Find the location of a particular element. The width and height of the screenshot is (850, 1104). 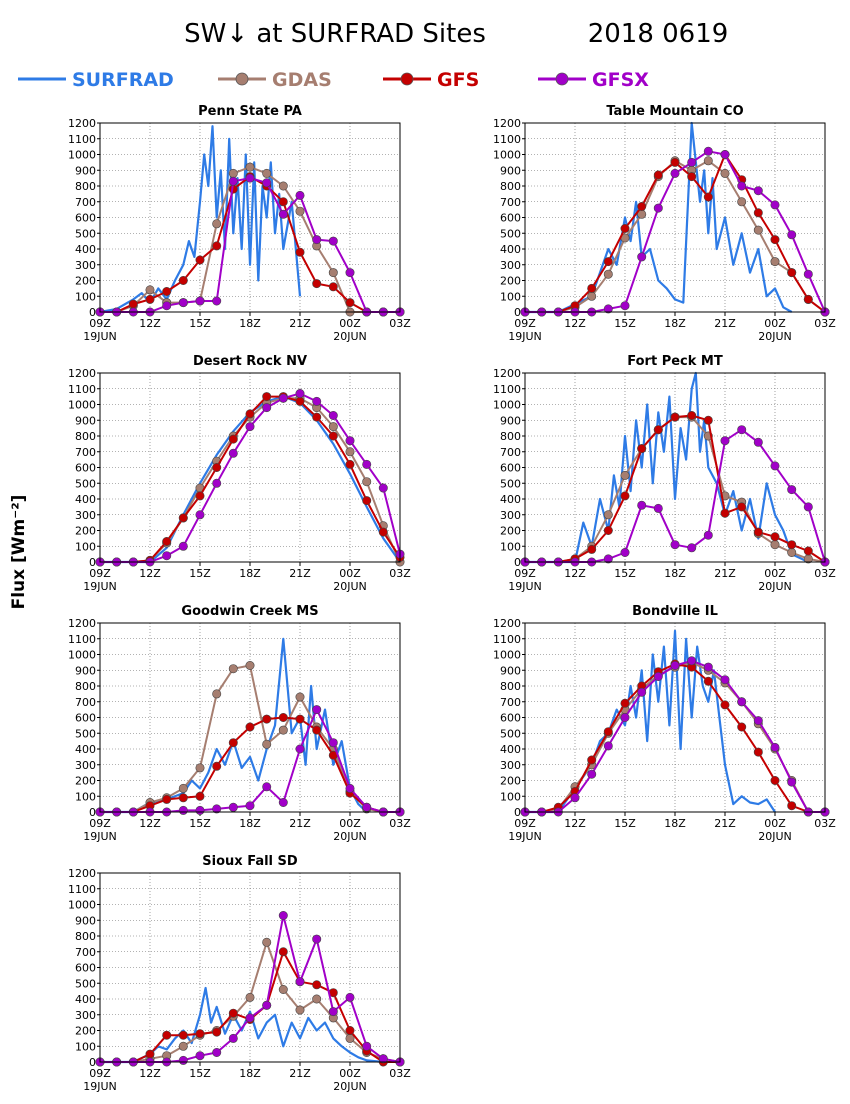

figure-title: SW↓ at SURFRAD Sites is located at coordinates (335, 34).